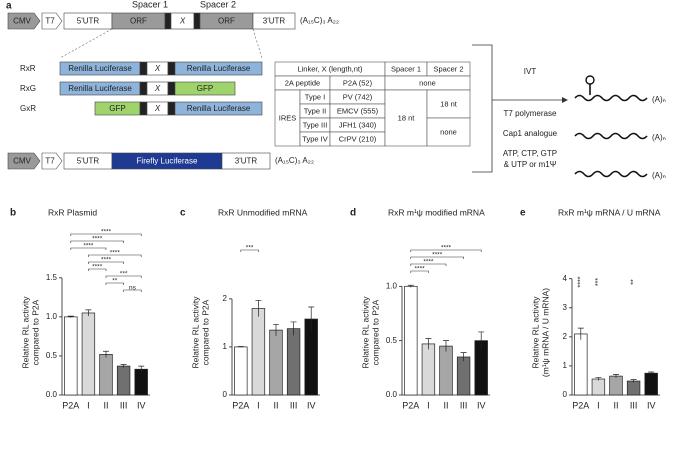  What do you see at coordinates (28, 68) in the screenshot?
I see `reporter-name: RxR` at bounding box center [28, 68].